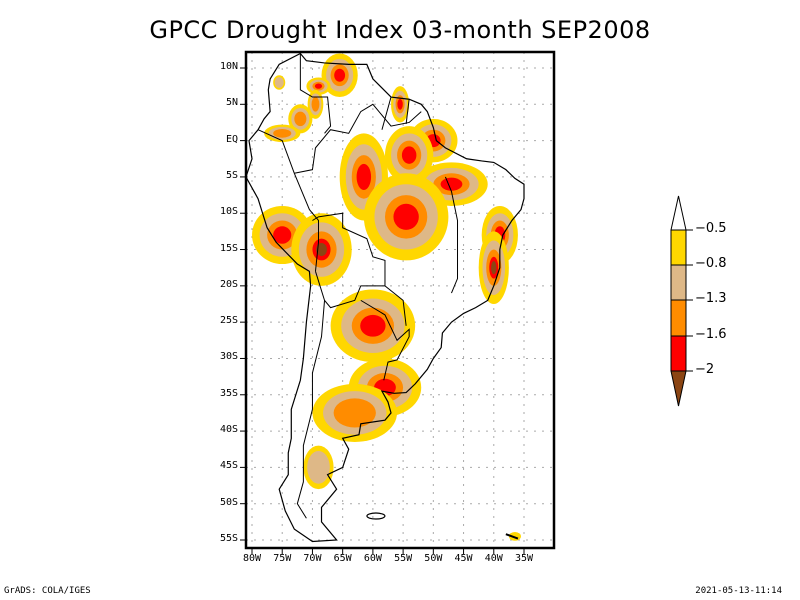 The width and height of the screenshot is (800, 600). Describe the element at coordinates (433, 558) in the screenshot. I see `x-tick-label: 50W` at that location.